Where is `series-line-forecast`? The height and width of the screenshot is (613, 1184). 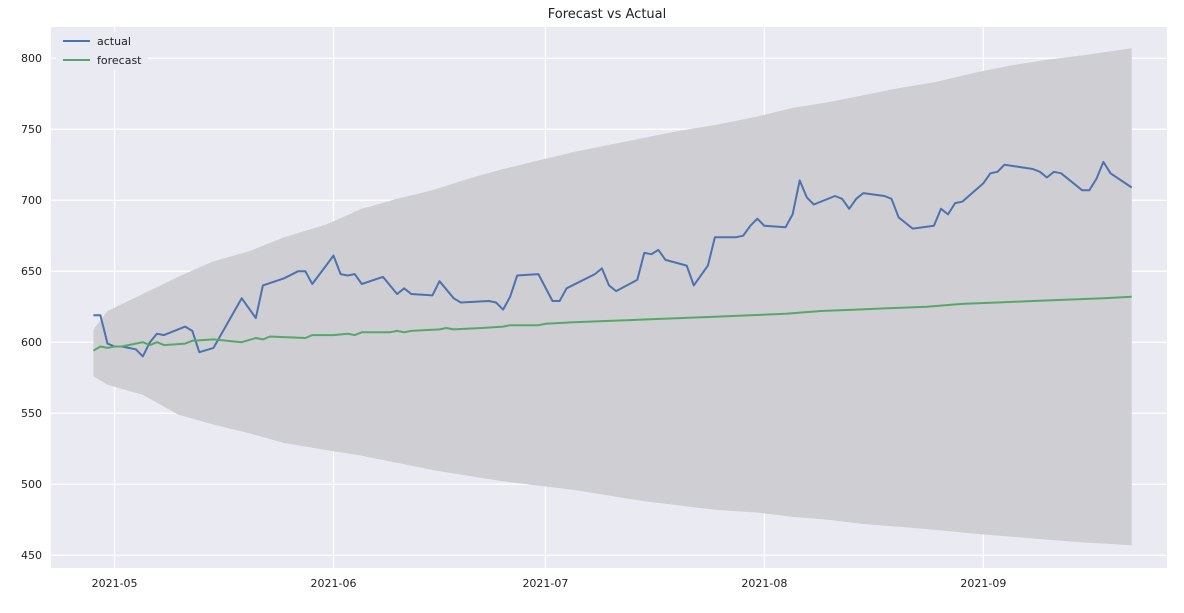 series-line-forecast is located at coordinates (612, 323).